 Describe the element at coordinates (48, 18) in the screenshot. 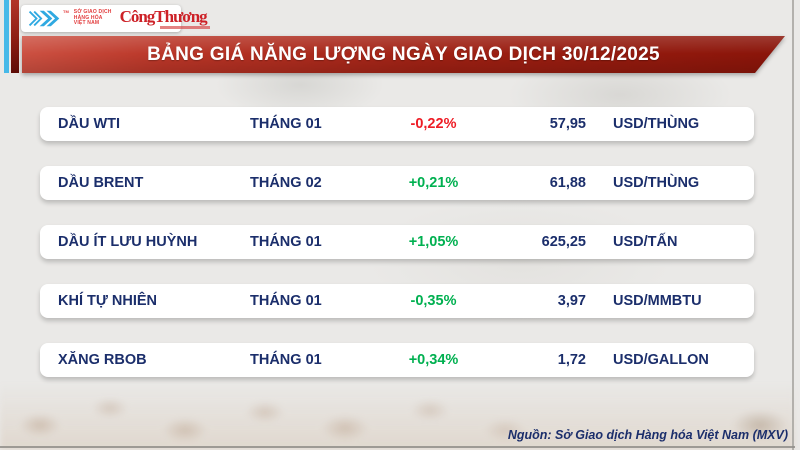

I see `mxv-logo-icon: TM` at that location.